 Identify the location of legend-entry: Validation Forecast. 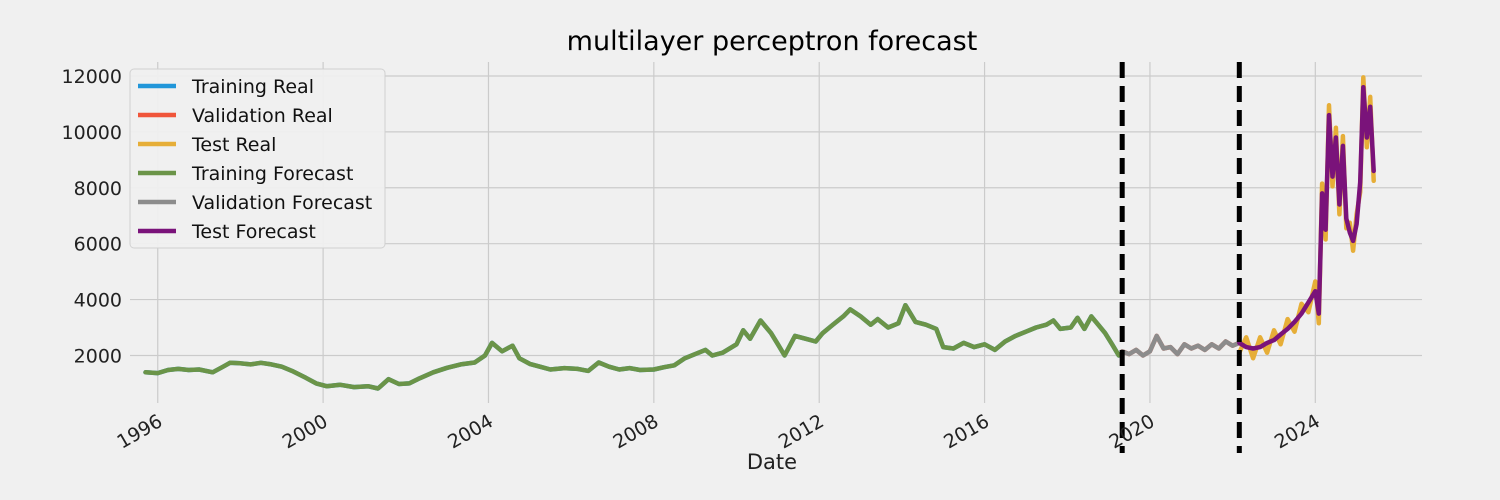
(282, 203).